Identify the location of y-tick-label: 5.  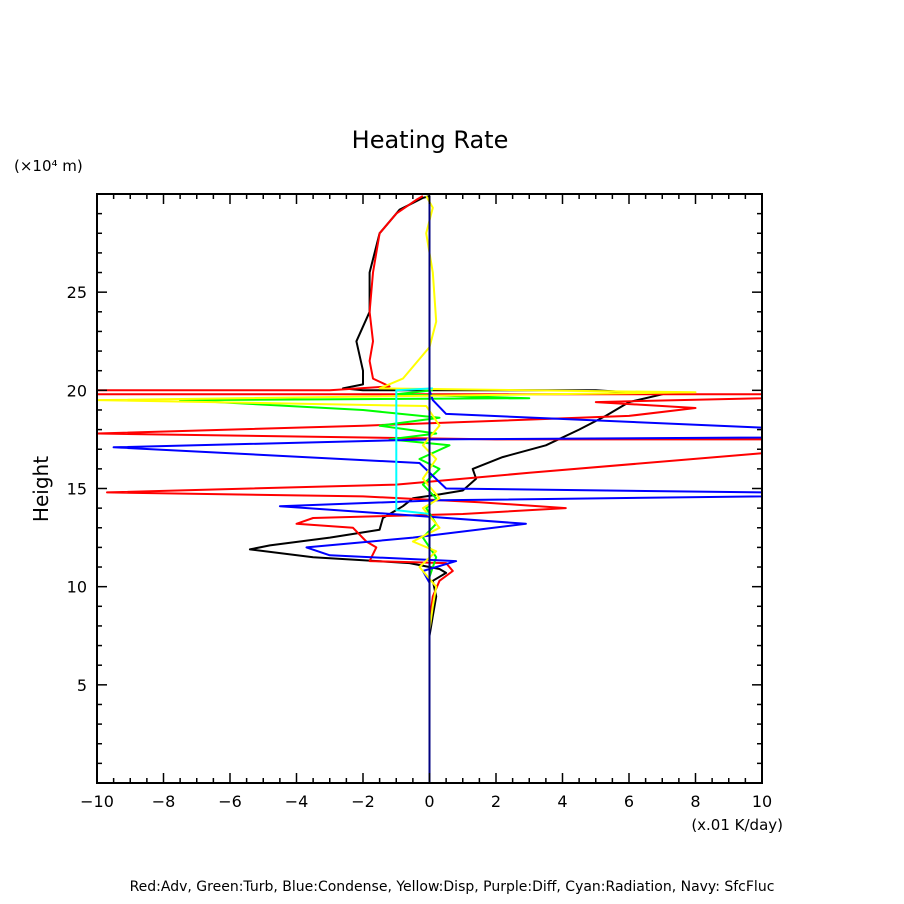
(82, 685).